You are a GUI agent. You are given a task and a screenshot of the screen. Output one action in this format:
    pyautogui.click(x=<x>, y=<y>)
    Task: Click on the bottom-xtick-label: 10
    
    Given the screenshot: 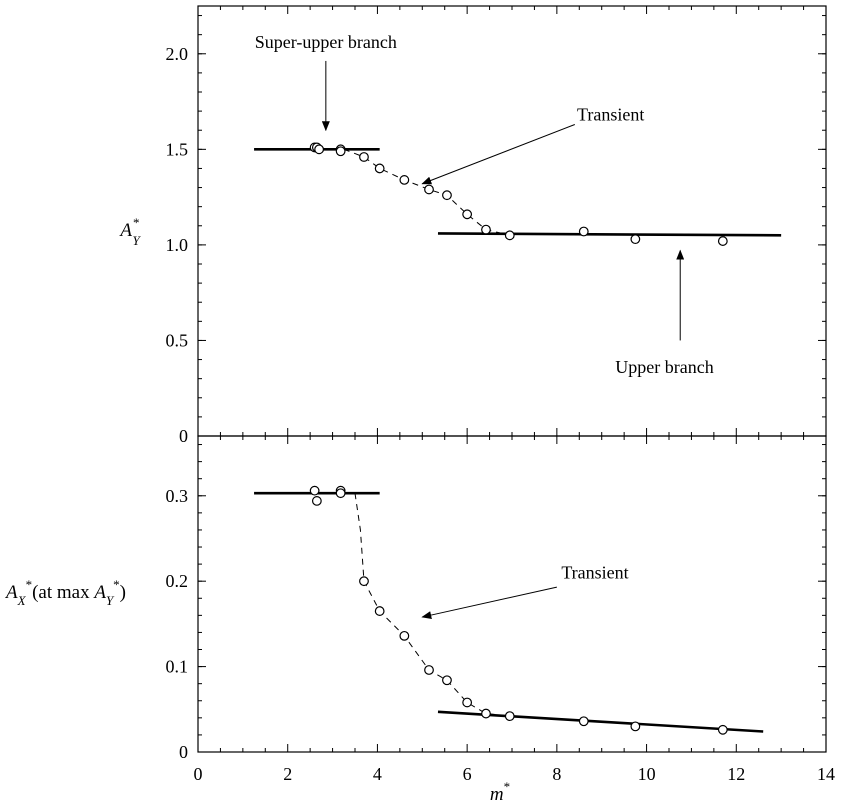 What is the action you would take?
    pyautogui.click(x=647, y=774)
    